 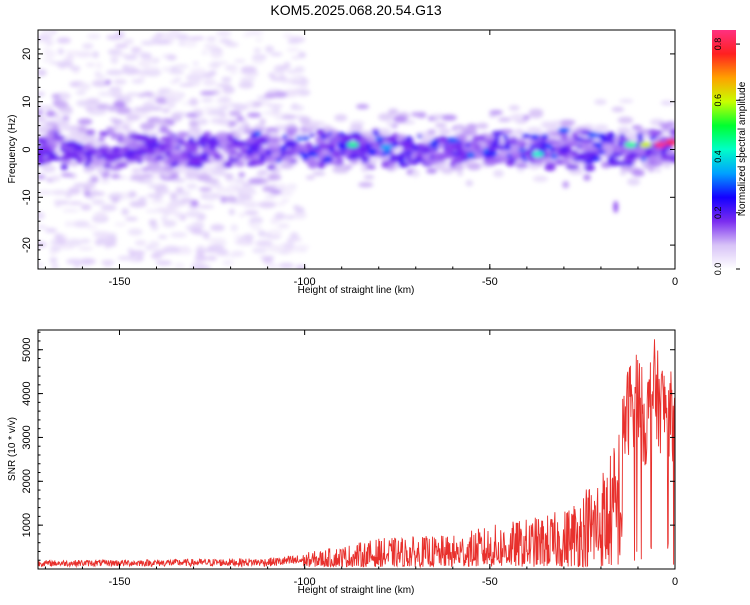 I want to click on y-tick-label: -20, so click(x=27, y=245).